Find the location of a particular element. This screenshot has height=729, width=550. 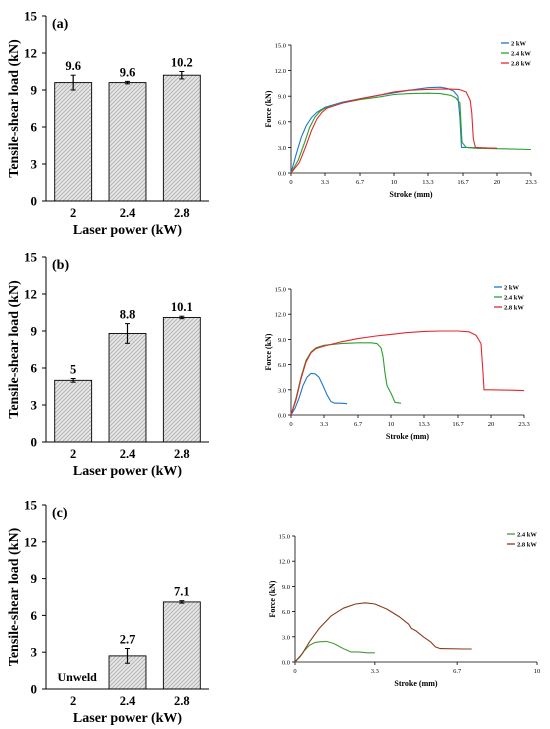

y-tick-label: 3.0 is located at coordinates (286, 637).